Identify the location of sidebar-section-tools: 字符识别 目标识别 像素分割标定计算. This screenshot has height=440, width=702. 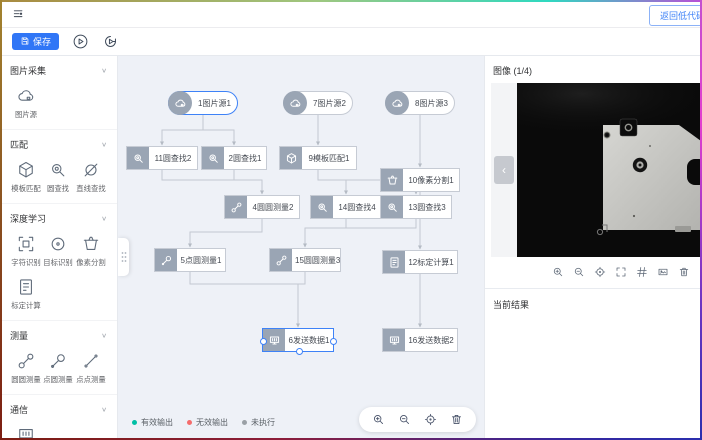
(58, 277).